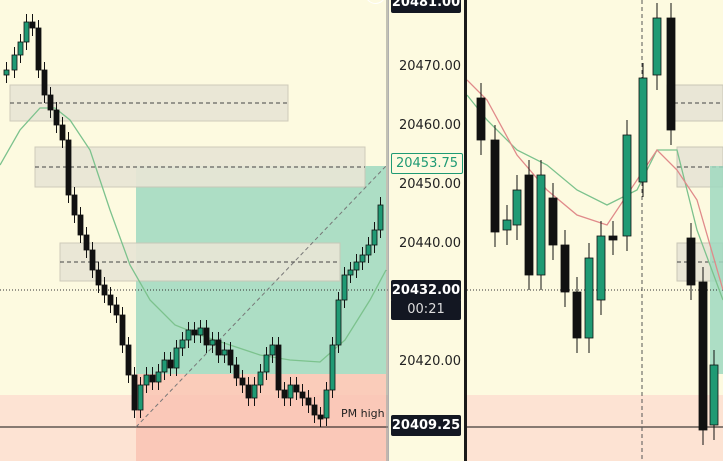 The width and height of the screenshot is (723, 461). Describe the element at coordinates (430, 66) in the screenshot. I see `price-tick: 20470.00` at that location.